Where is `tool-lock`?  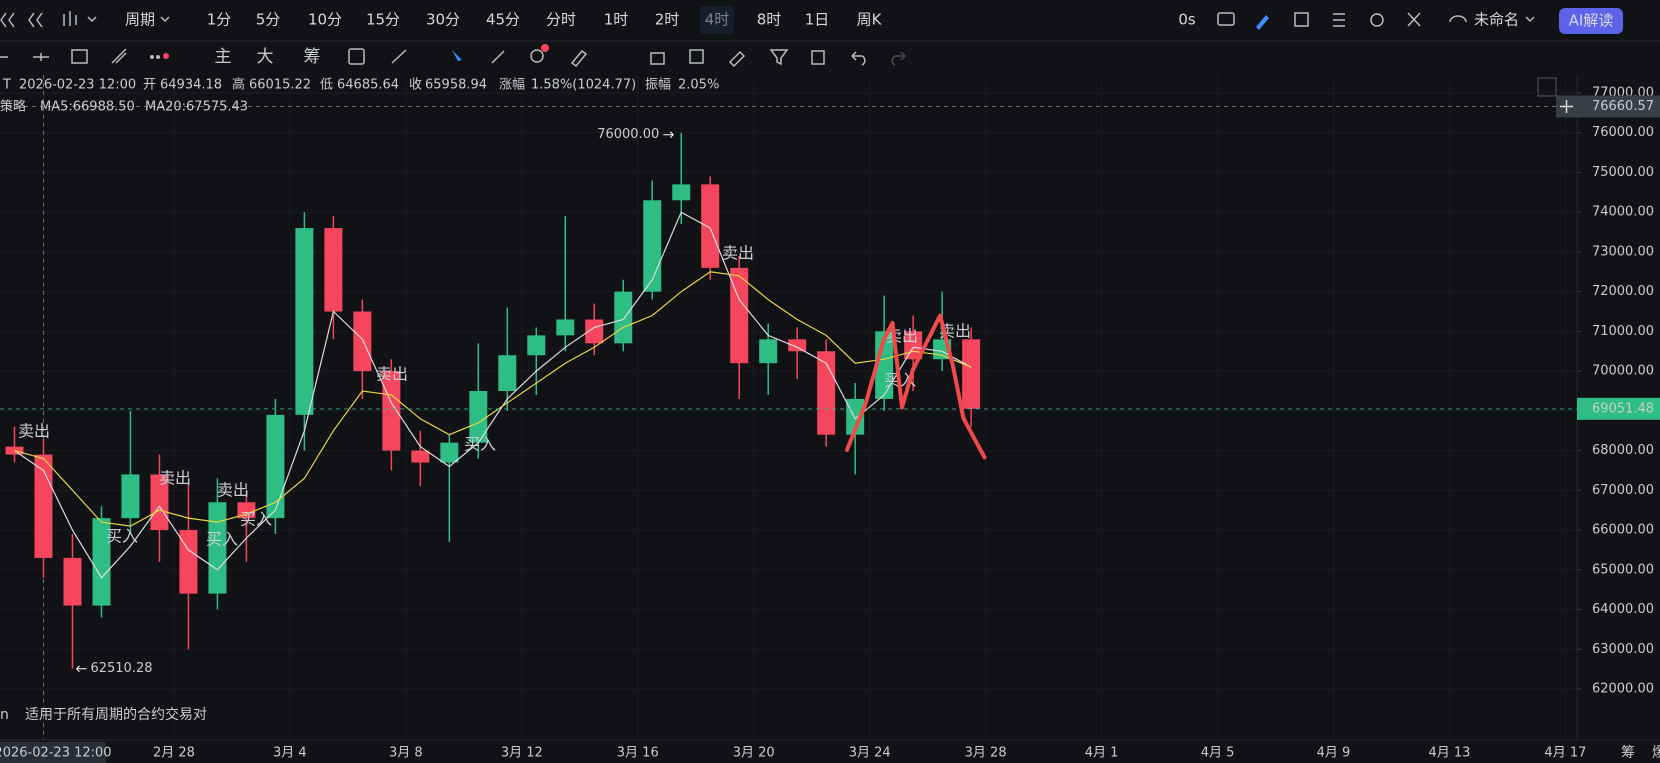 tool-lock is located at coordinates (657, 58).